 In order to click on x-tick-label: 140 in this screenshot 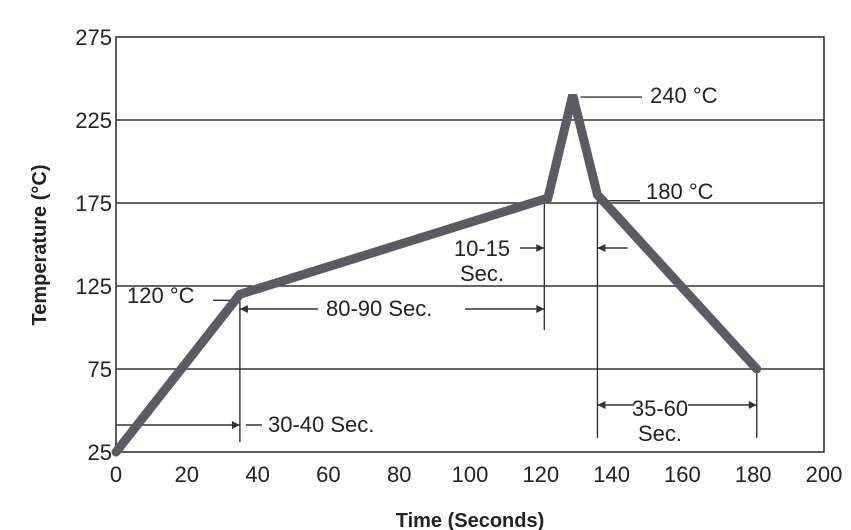, I will do `click(611, 474)`.